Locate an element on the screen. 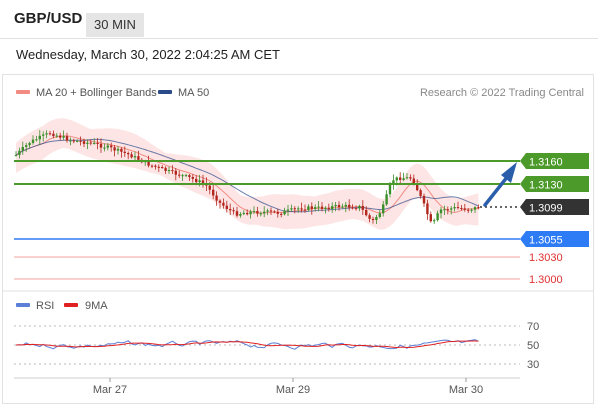  chart-header: GBP/USD 30 MIN is located at coordinates (299, 19).